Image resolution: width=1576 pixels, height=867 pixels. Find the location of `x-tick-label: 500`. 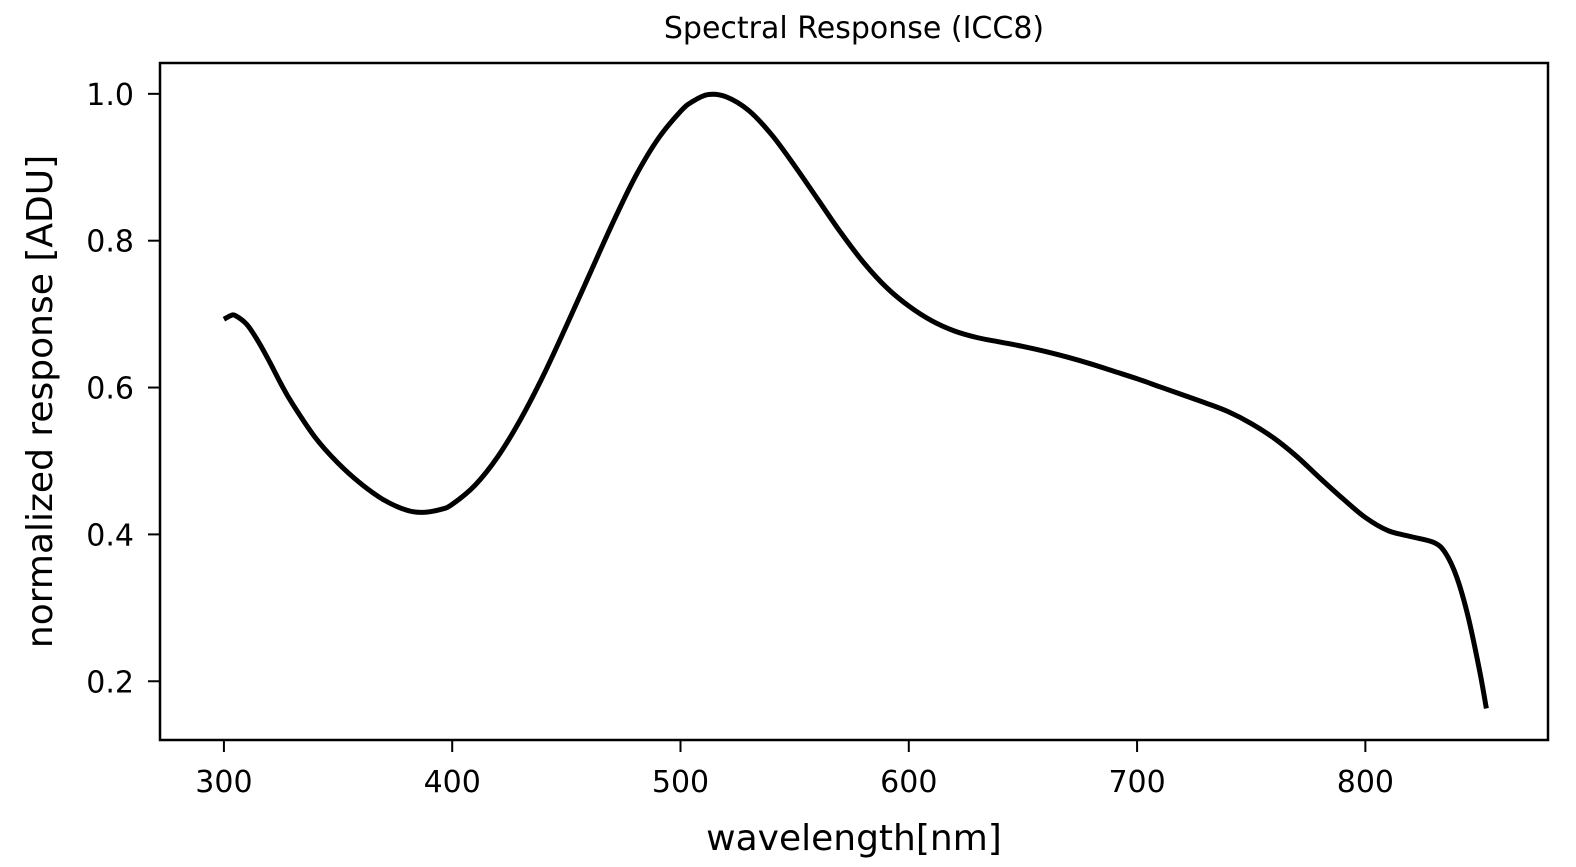

x-tick-label: 500 is located at coordinates (680, 782).